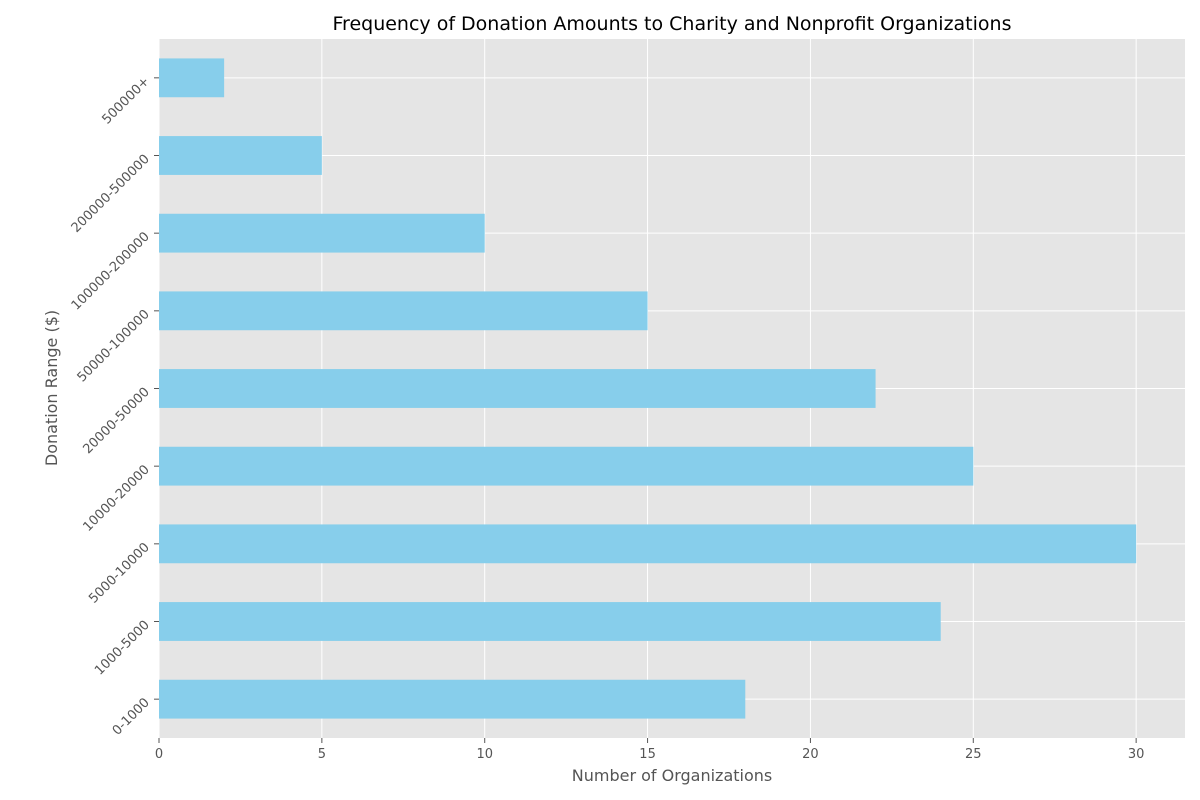  What do you see at coordinates (484, 754) in the screenshot?
I see `x-tick-label: 10` at bounding box center [484, 754].